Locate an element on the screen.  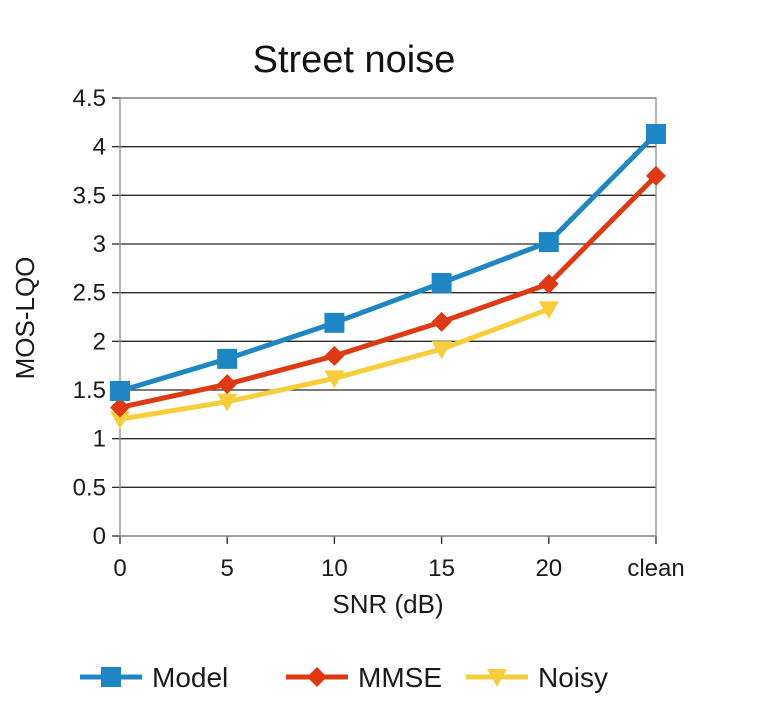
legend-label: Noisy is located at coordinates (573, 677).